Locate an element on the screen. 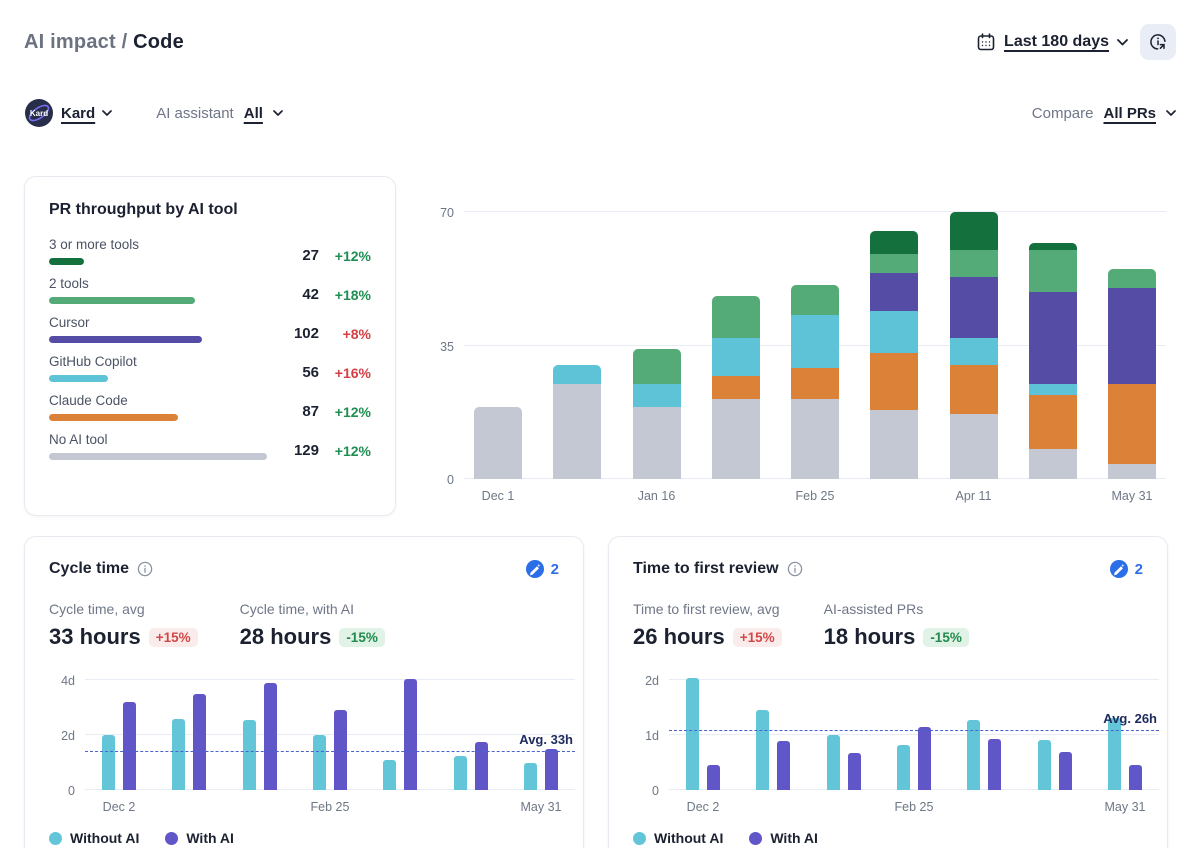 The width and height of the screenshot is (1200, 848). insights-share-button is located at coordinates (1158, 42).